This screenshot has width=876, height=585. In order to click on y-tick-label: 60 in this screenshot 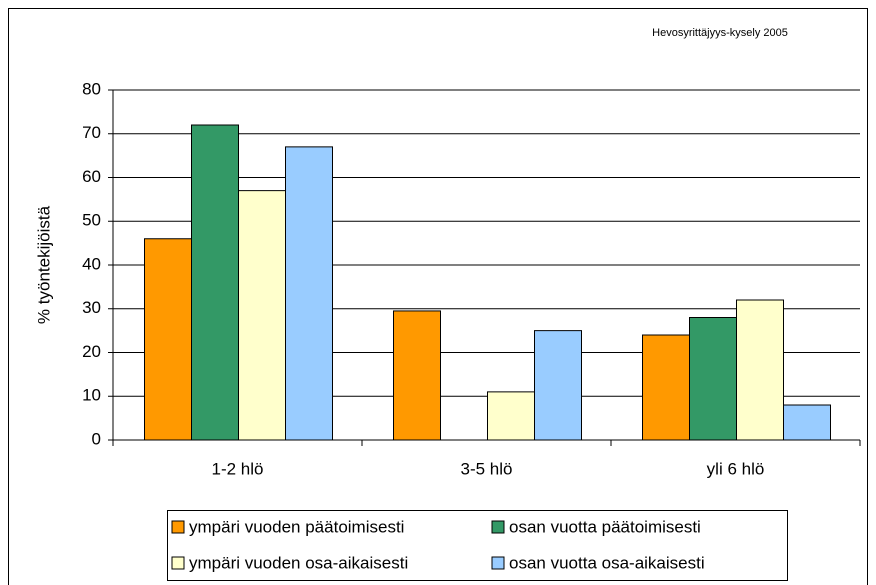, I will do `click(91, 176)`.